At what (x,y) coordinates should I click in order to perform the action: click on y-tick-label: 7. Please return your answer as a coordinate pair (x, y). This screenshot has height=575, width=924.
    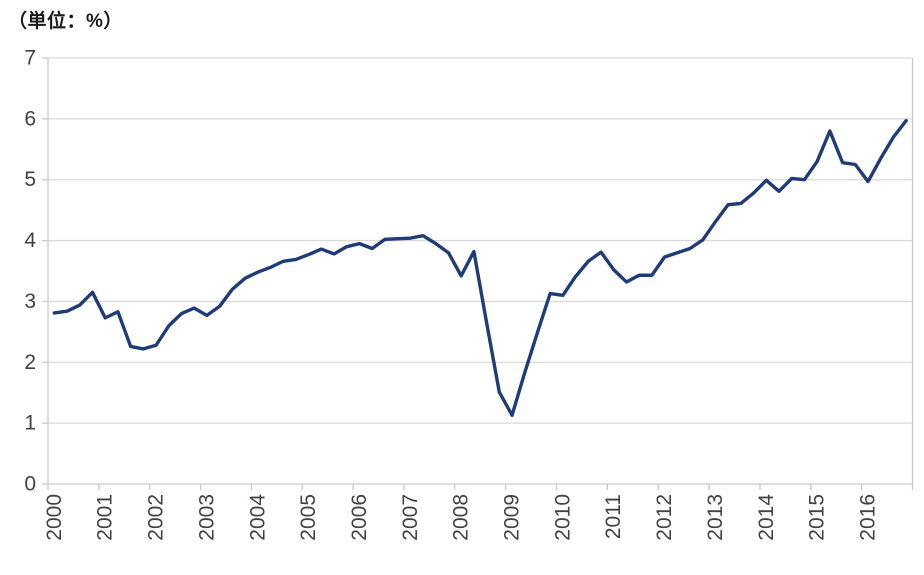
    Looking at the image, I should click on (30, 58).